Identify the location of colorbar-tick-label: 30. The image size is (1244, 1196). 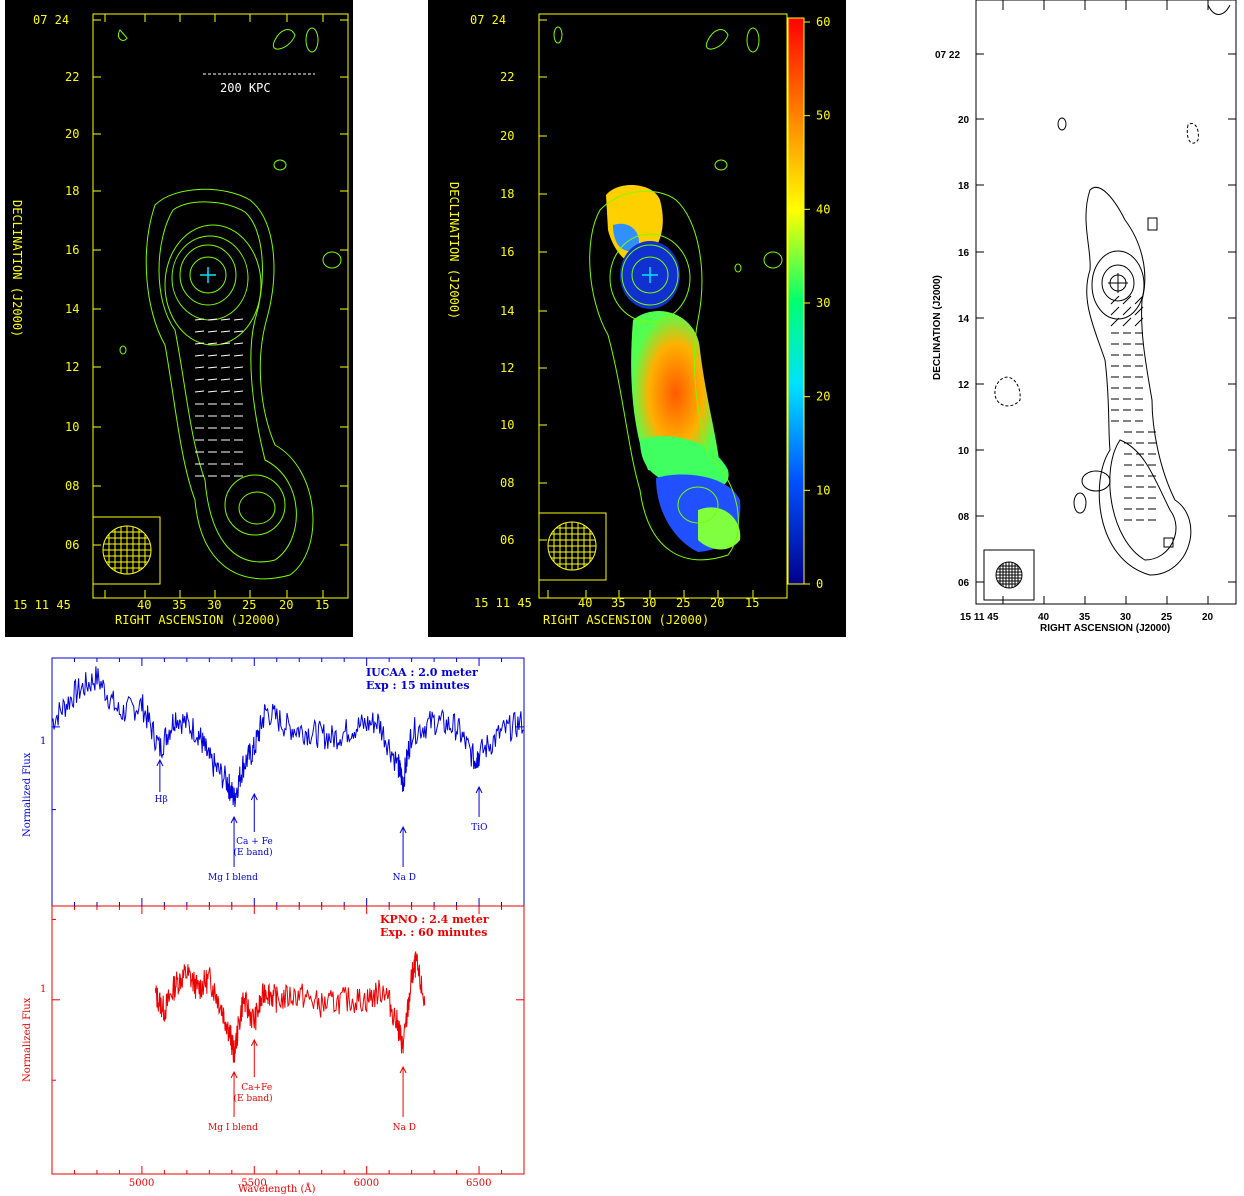
(823, 303).